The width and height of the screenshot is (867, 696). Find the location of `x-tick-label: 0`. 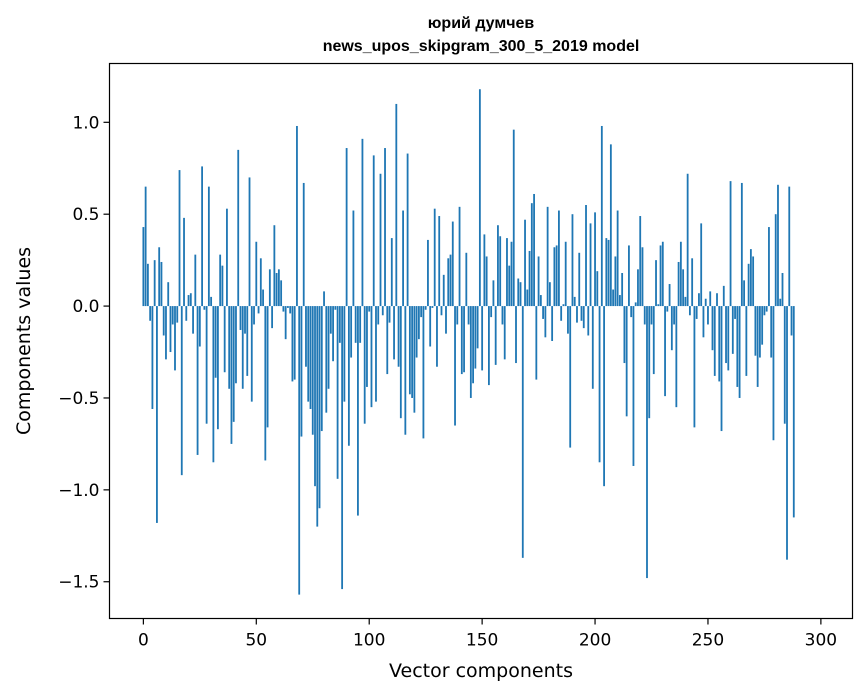

x-tick-label: 0 is located at coordinates (143, 641).